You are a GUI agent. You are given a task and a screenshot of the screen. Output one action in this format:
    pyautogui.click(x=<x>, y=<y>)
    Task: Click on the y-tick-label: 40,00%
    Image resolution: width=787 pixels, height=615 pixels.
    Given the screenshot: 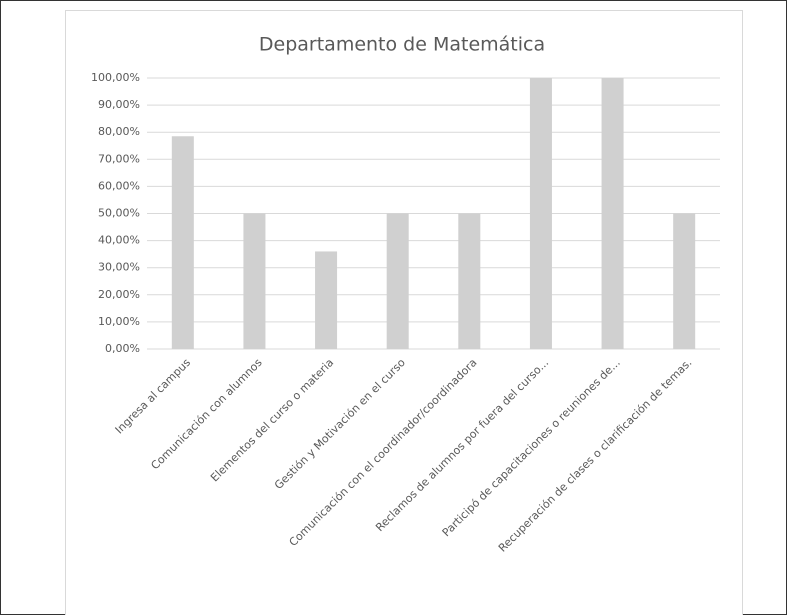 What is the action you would take?
    pyautogui.click(x=119, y=240)
    